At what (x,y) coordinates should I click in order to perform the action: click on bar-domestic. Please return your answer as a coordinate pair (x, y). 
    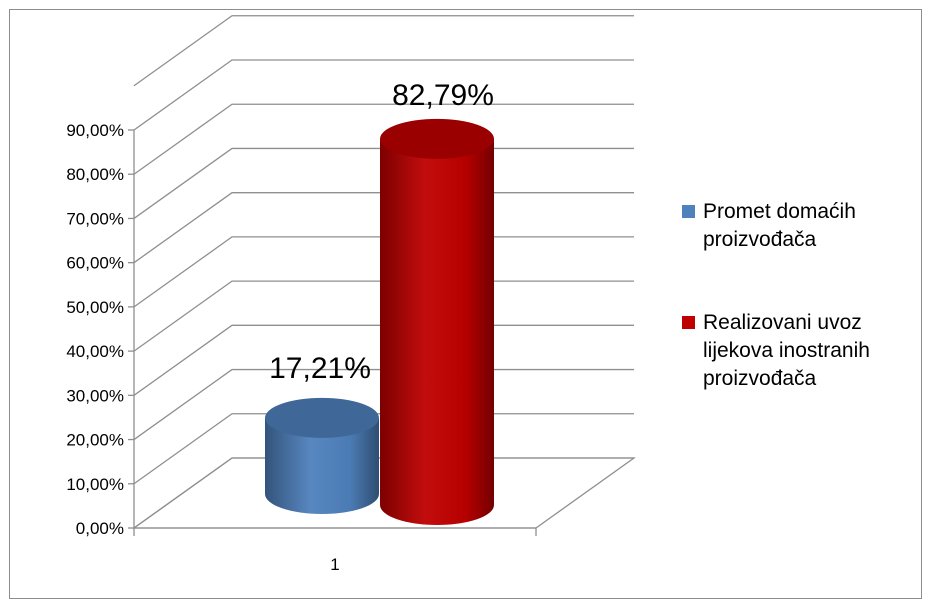
    Looking at the image, I should click on (322, 465).